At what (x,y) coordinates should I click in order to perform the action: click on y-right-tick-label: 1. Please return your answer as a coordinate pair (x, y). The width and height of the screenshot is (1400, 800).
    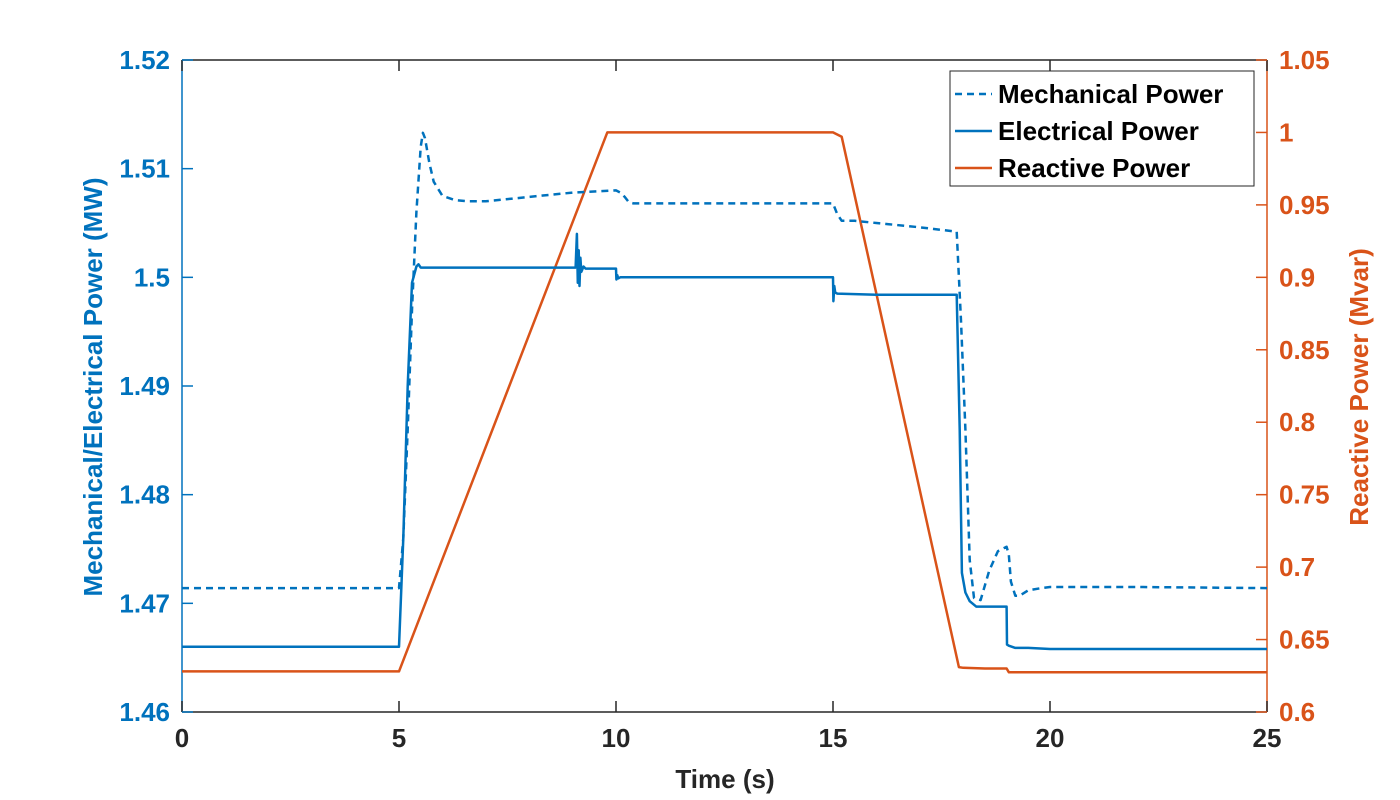
    Looking at the image, I should click on (1286, 132).